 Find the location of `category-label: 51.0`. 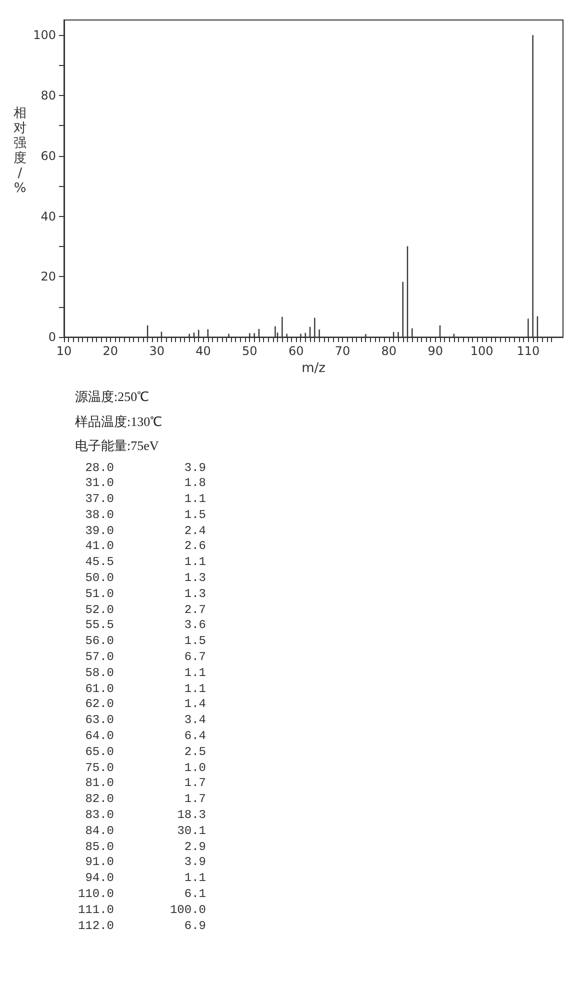

category-label: 51.0 is located at coordinates (99, 594).